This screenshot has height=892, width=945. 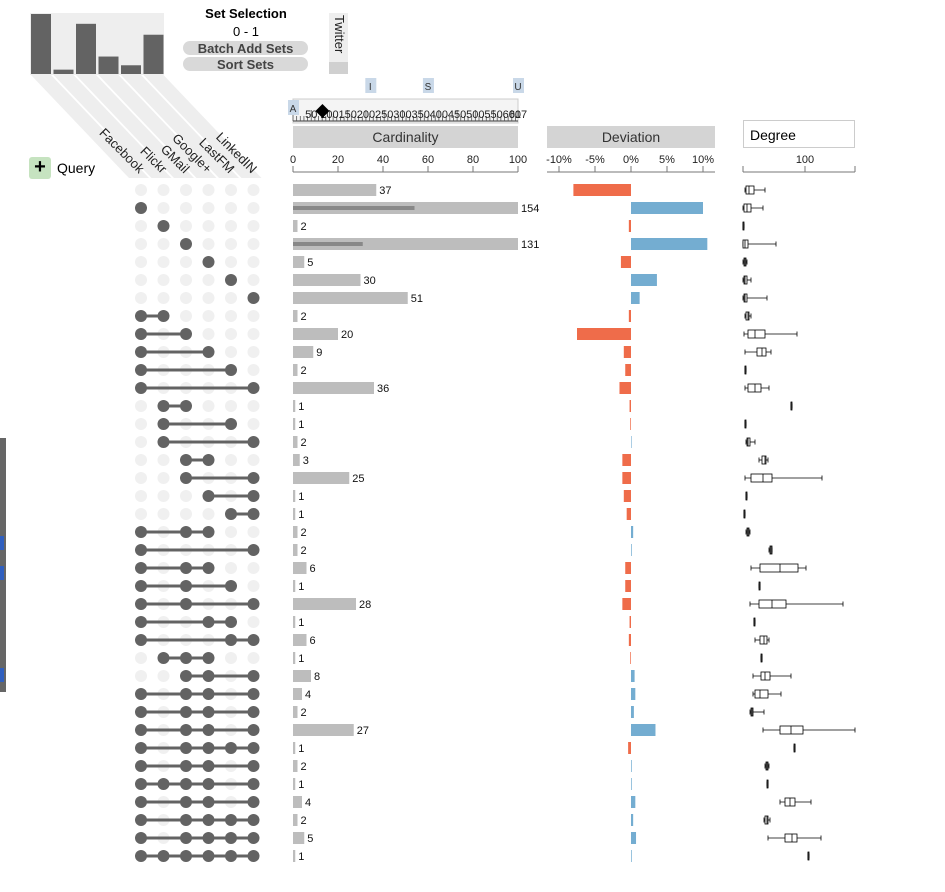 What do you see at coordinates (799, 134) in the screenshot?
I see `degree-attribute-header: Degree` at bounding box center [799, 134].